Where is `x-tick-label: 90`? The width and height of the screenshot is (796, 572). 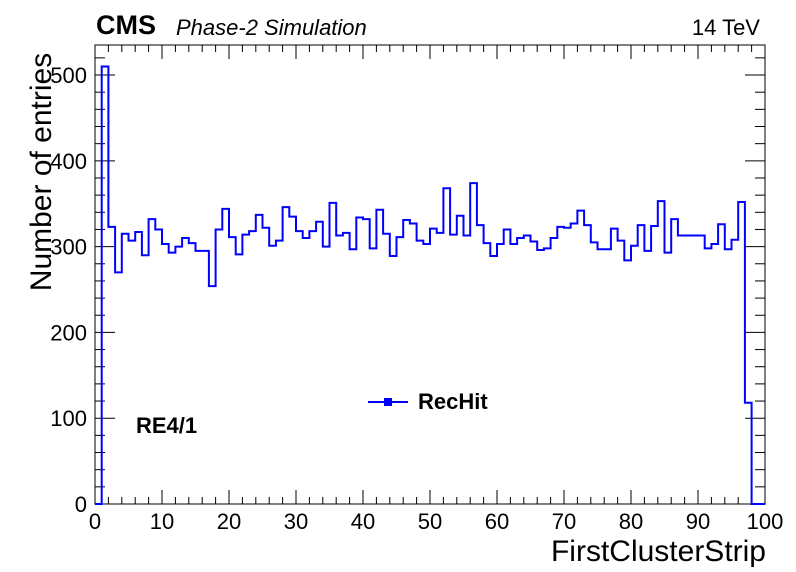
x-tick-label: 90 is located at coordinates (698, 521).